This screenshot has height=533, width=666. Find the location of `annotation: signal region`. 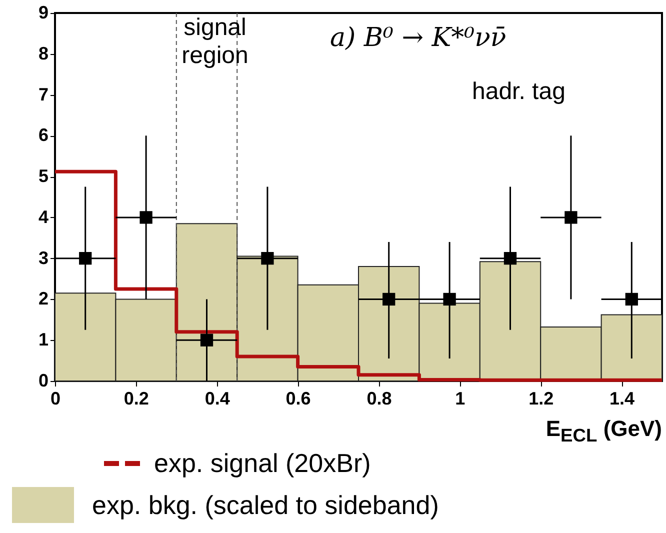

annotation: signal region is located at coordinates (215, 42).